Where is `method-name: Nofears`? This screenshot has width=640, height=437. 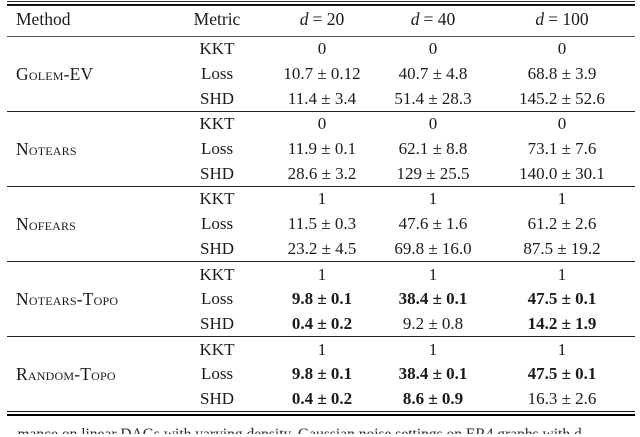 method-name: Nofears is located at coordinates (46, 223).